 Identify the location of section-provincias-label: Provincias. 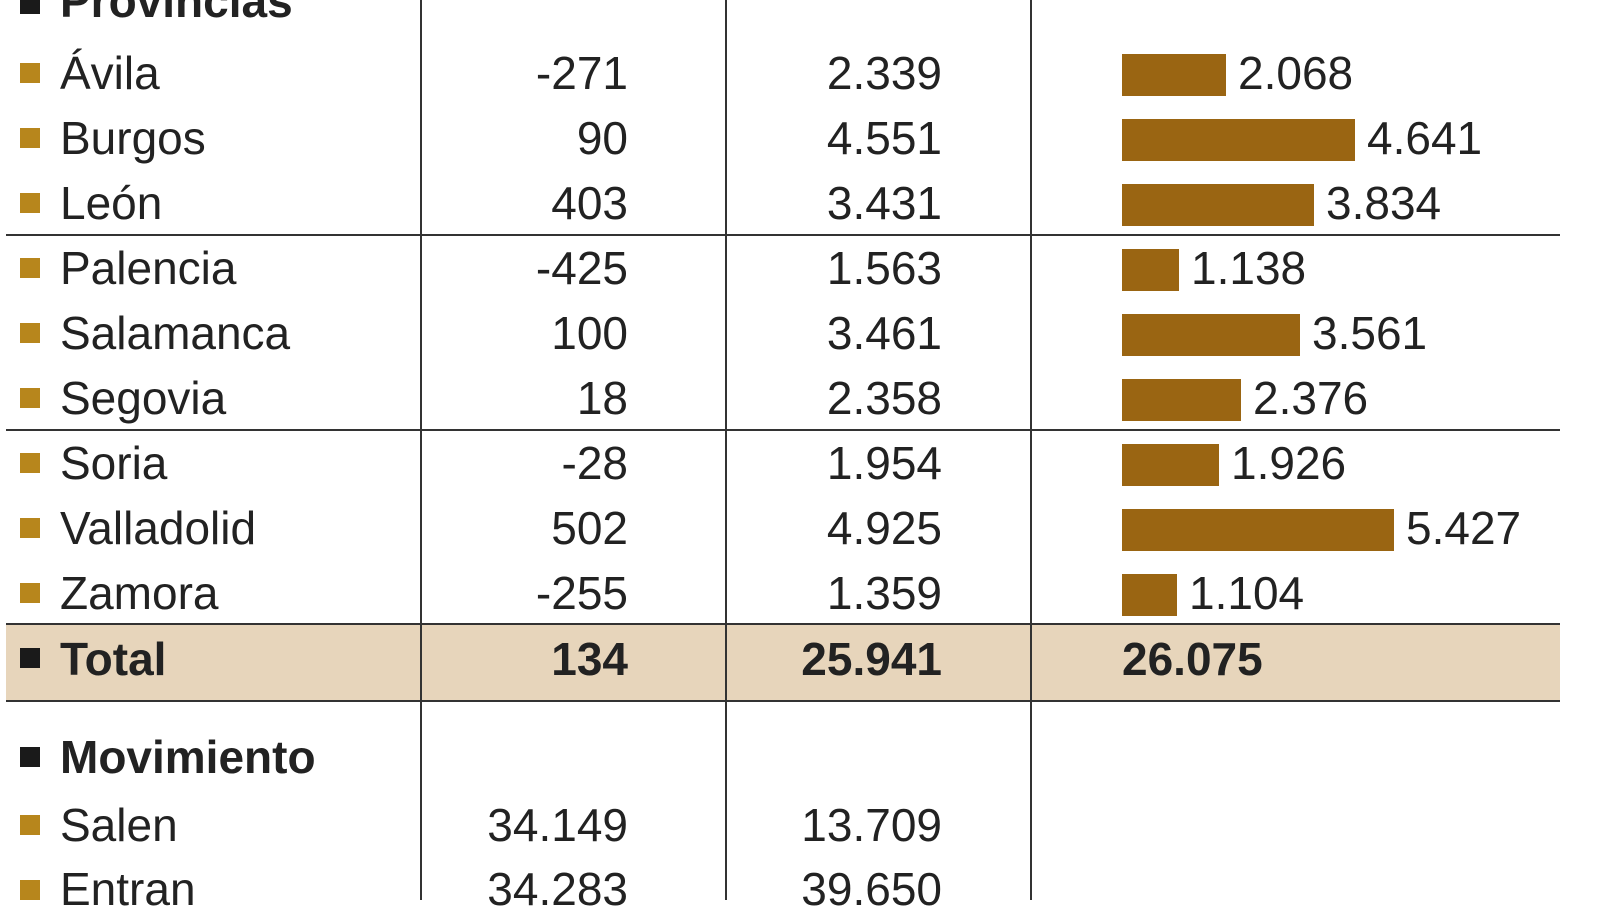
(176, 13).